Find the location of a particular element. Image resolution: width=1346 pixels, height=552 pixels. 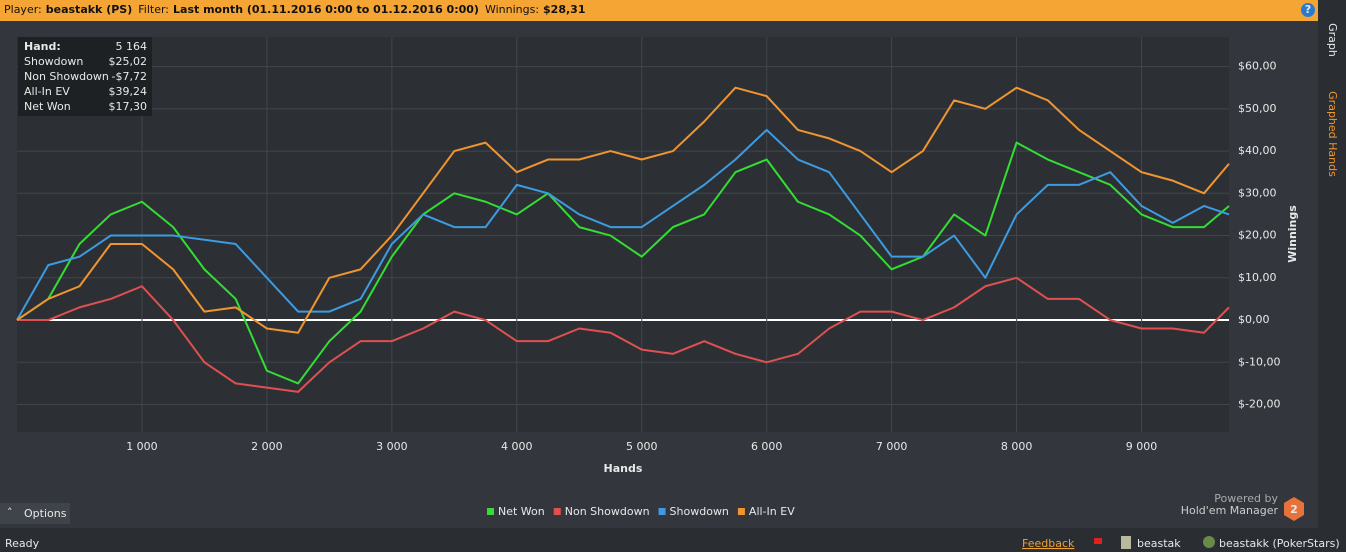

tab-active: Graphed Hands is located at coordinates (1332, 134).